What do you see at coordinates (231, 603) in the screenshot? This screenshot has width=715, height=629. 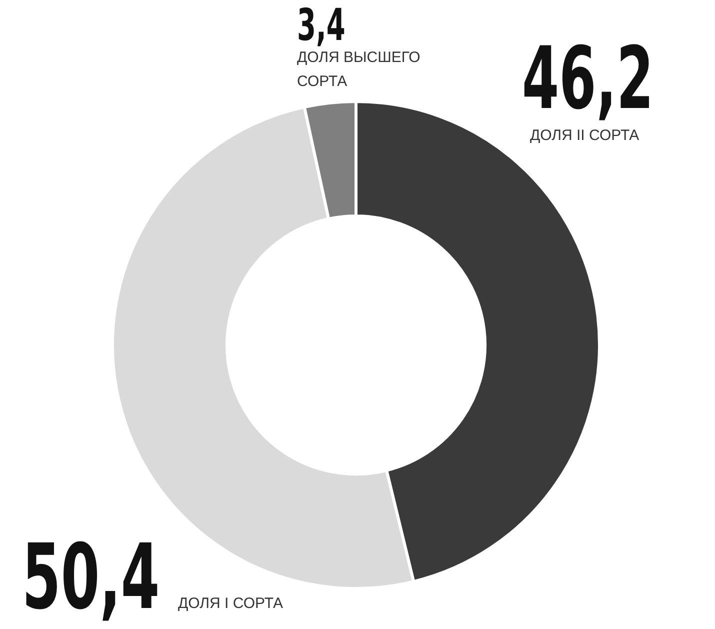 I see `slice-label: ДОЛЯ I СОРТА` at bounding box center [231, 603].